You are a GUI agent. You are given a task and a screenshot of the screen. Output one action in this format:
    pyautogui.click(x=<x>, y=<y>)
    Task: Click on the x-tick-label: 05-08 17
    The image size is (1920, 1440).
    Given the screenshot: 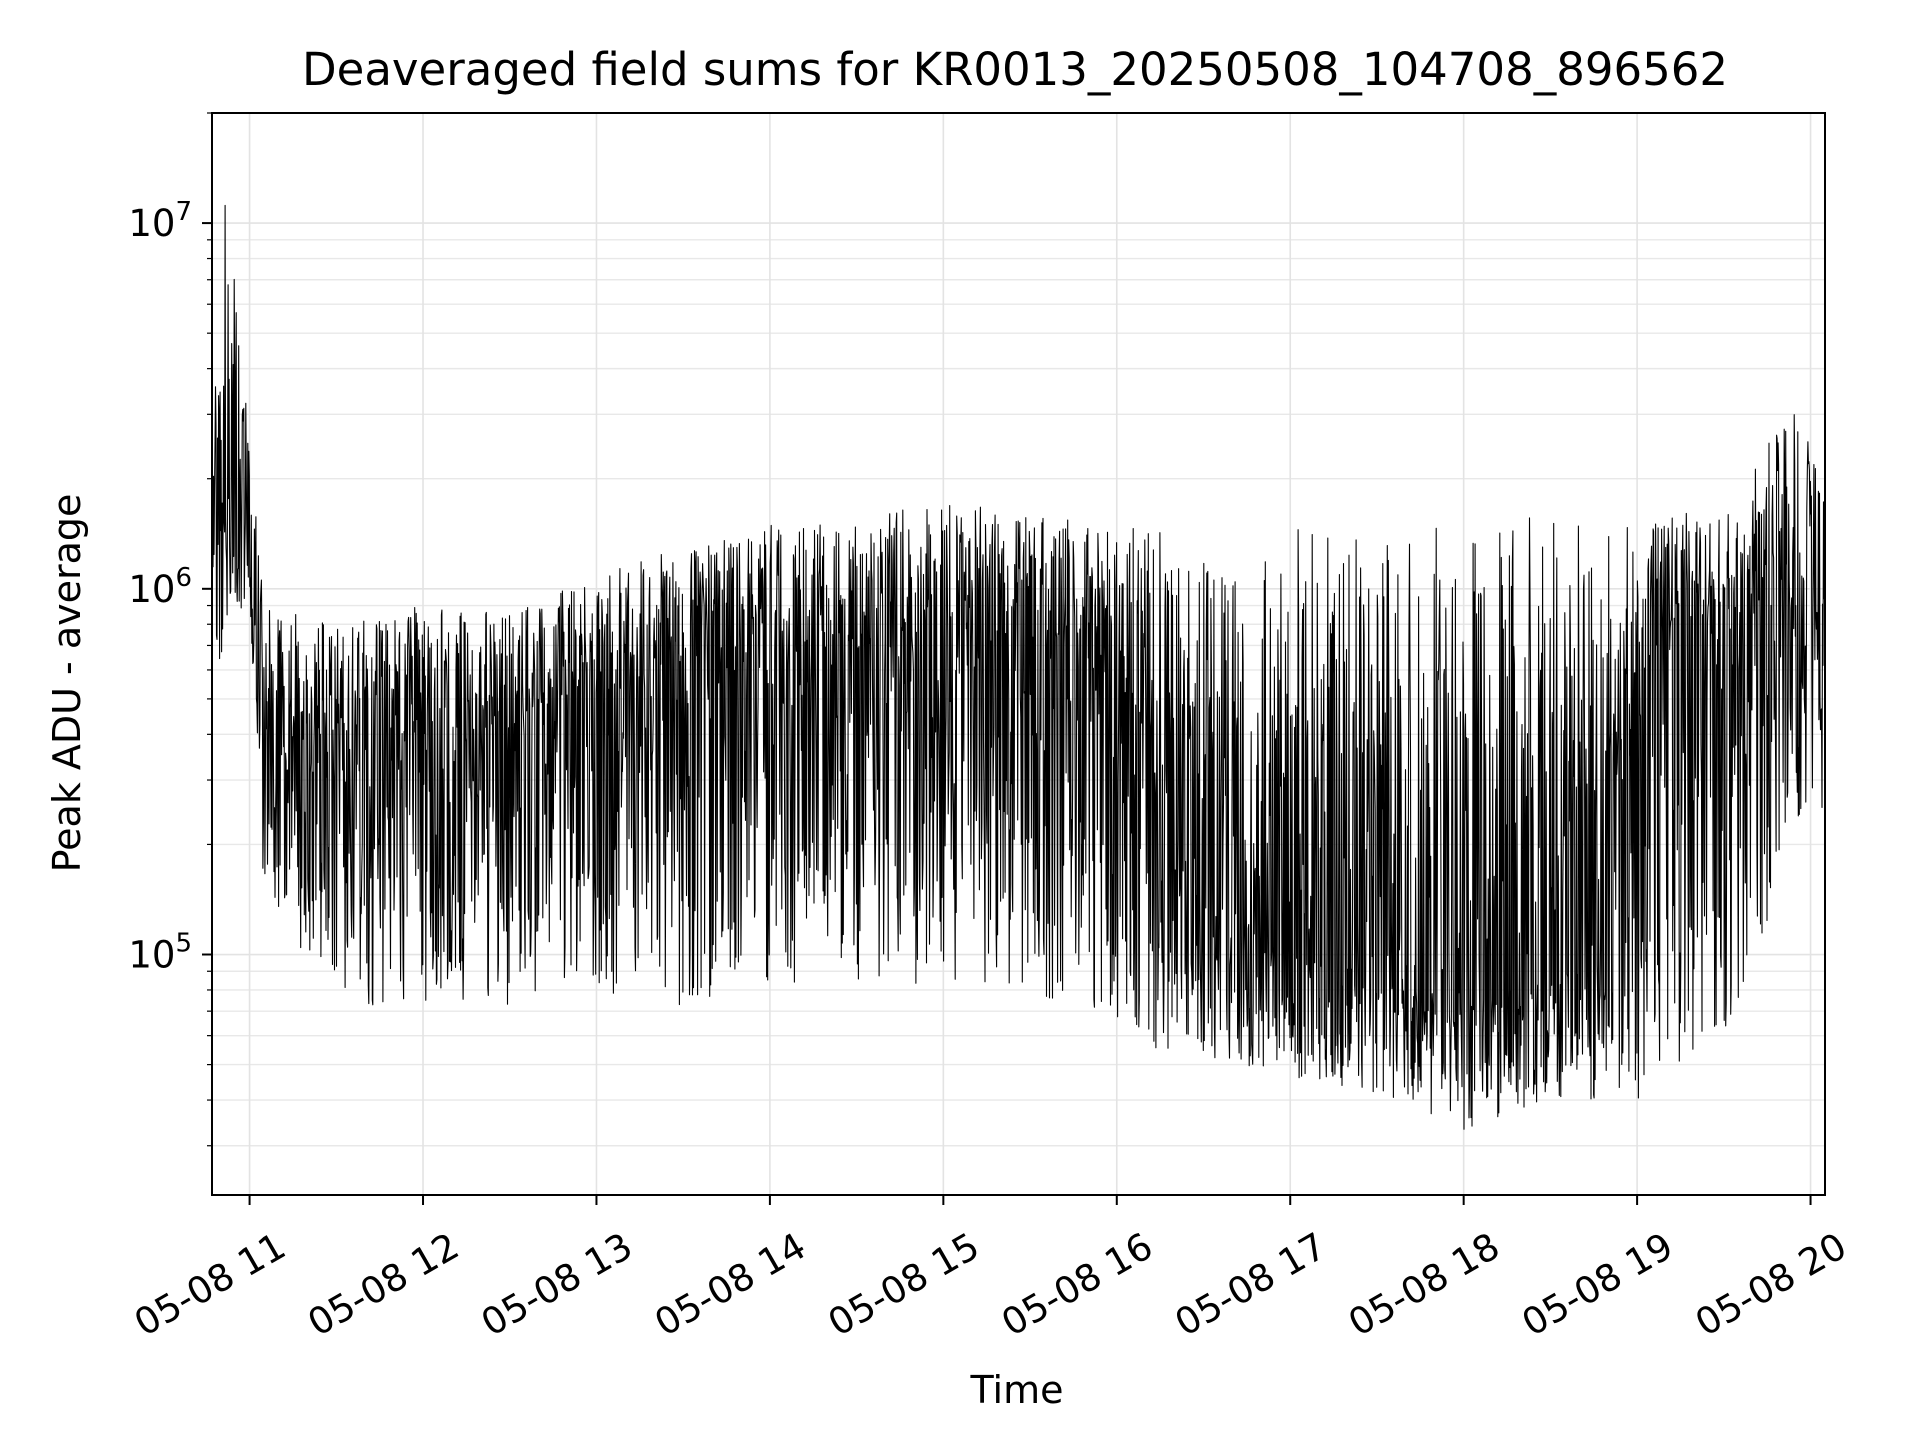 What is the action you would take?
    pyautogui.click(x=1251, y=1284)
    